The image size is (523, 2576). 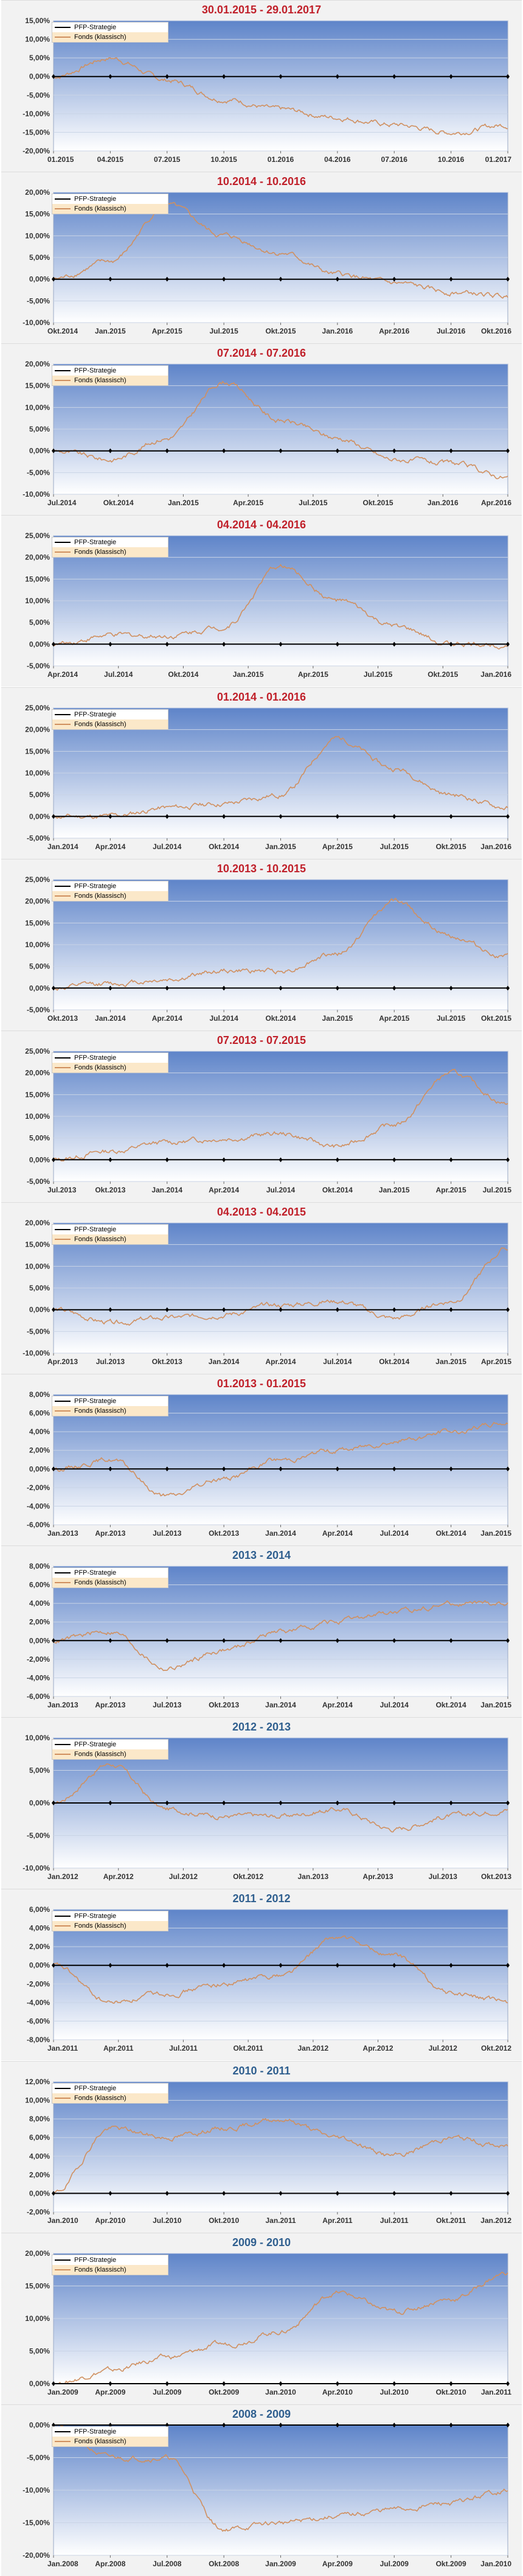 What do you see at coordinates (261, 525) in the screenshot?
I see `chart-title: 04.2014 - 04.2016` at bounding box center [261, 525].